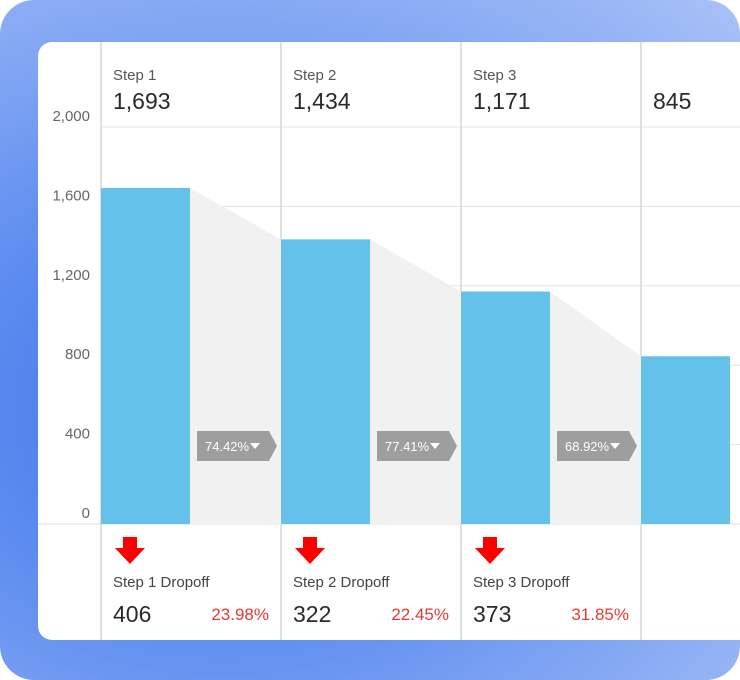 The width and height of the screenshot is (740, 680). I want to click on dropoff-percentage: 22.45%, so click(420, 614).